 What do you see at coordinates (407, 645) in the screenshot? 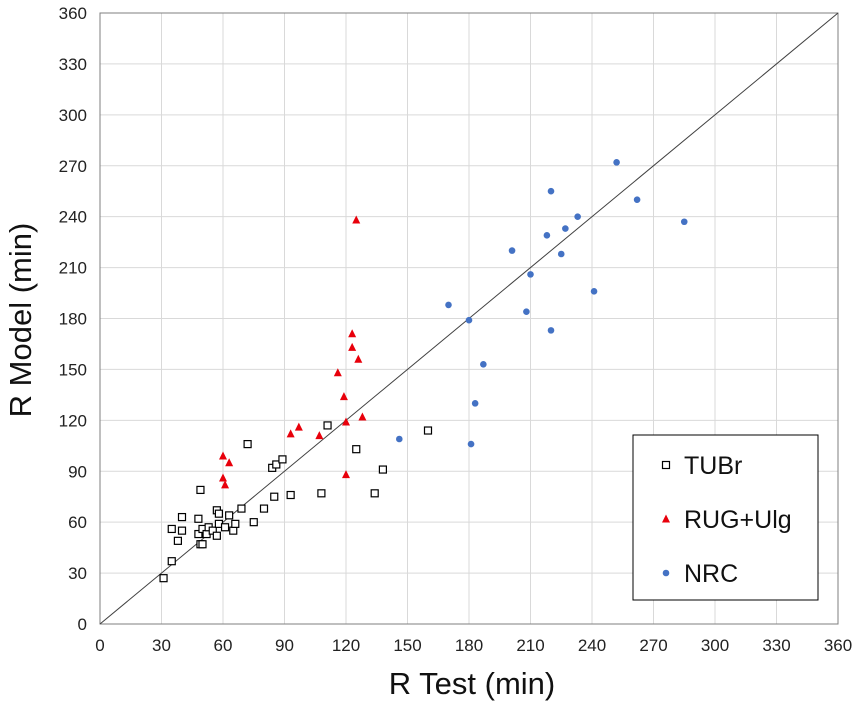
I see `x-tick-label: 150` at bounding box center [407, 645].